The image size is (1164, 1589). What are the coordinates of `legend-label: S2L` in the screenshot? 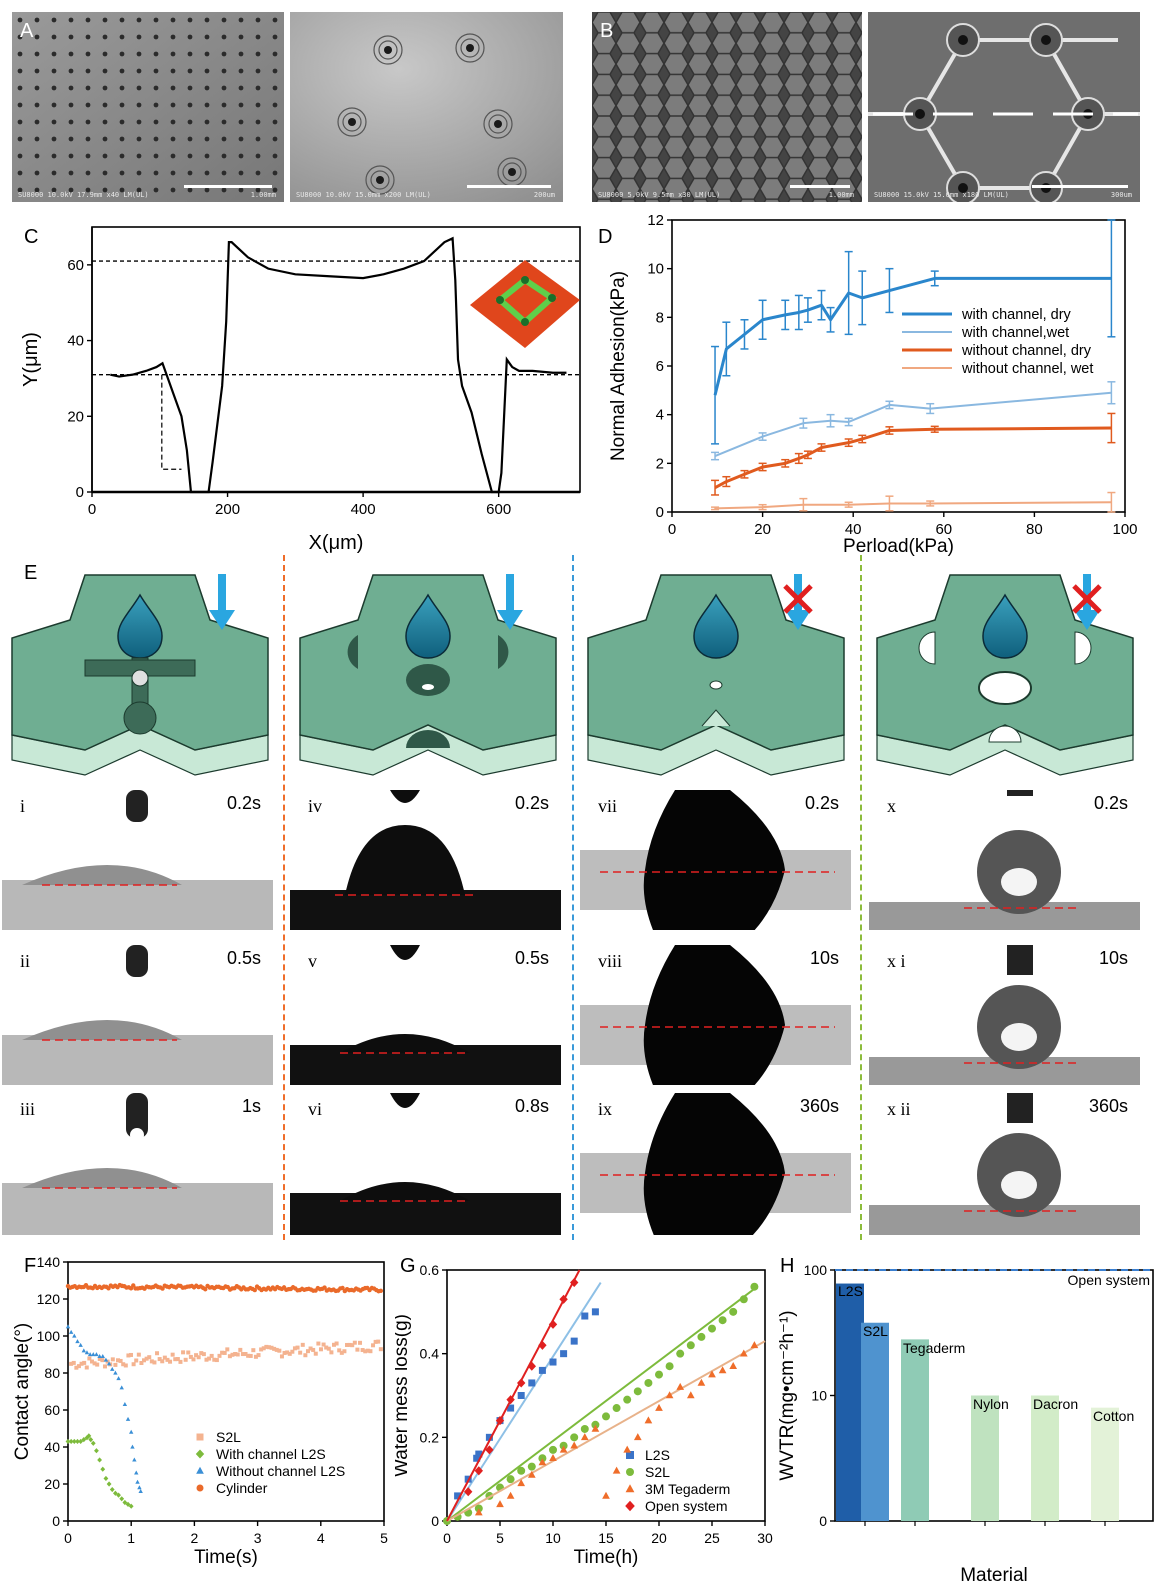 It's located at (657, 1472).